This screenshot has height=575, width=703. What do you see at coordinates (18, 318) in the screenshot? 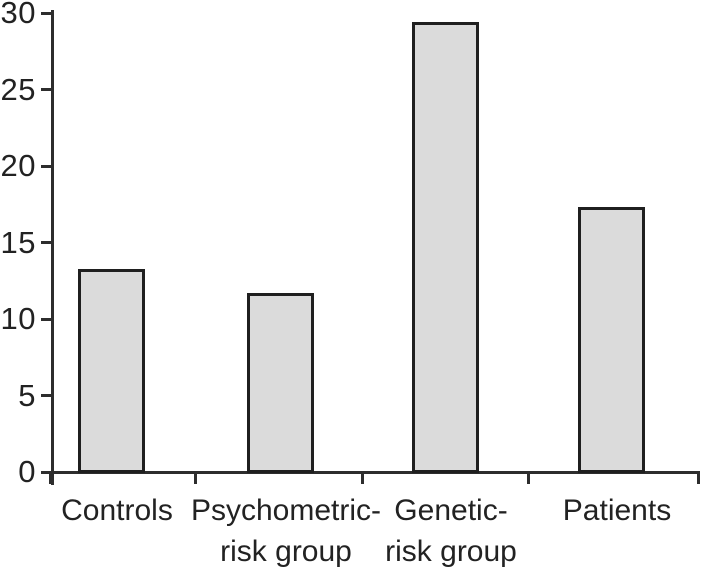
I see `y-tick-label: 10` at bounding box center [18, 318].